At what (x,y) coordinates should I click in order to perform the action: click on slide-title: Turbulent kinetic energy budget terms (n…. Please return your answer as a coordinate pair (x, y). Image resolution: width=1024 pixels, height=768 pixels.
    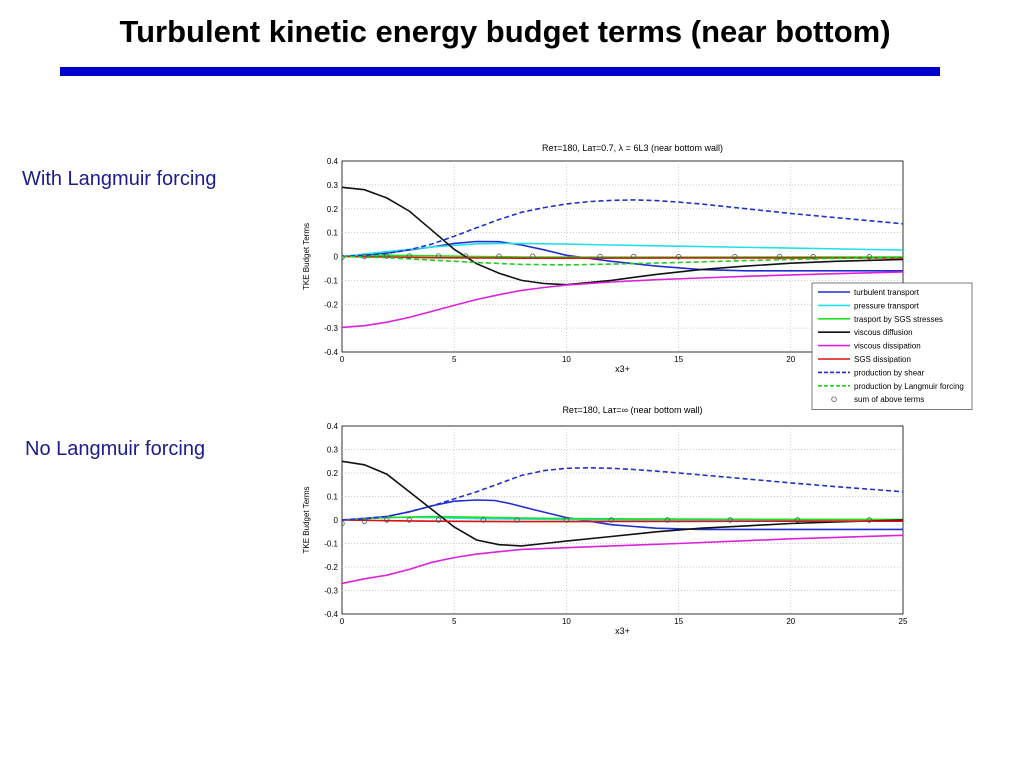
    Looking at the image, I should click on (505, 31).